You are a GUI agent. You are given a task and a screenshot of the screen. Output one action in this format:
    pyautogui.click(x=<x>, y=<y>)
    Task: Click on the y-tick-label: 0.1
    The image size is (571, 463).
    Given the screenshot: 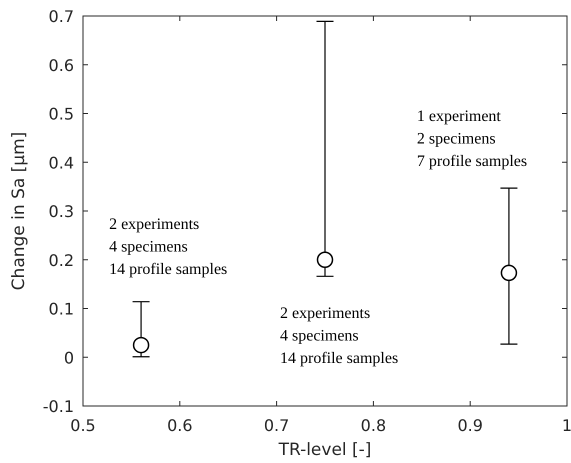 What is the action you would take?
    pyautogui.click(x=61, y=309)
    